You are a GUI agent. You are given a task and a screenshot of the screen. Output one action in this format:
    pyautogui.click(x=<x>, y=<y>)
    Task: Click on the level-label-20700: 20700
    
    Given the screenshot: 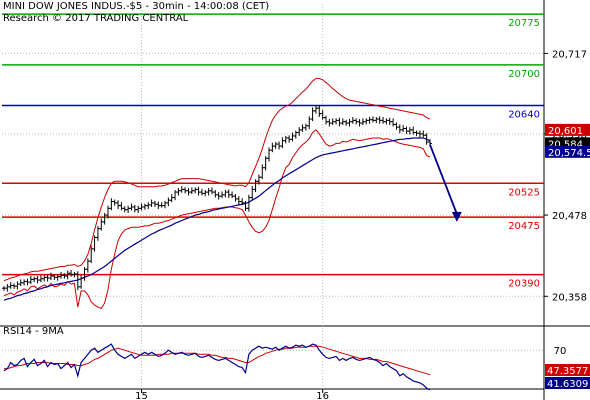 What is the action you would take?
    pyautogui.click(x=524, y=74)
    